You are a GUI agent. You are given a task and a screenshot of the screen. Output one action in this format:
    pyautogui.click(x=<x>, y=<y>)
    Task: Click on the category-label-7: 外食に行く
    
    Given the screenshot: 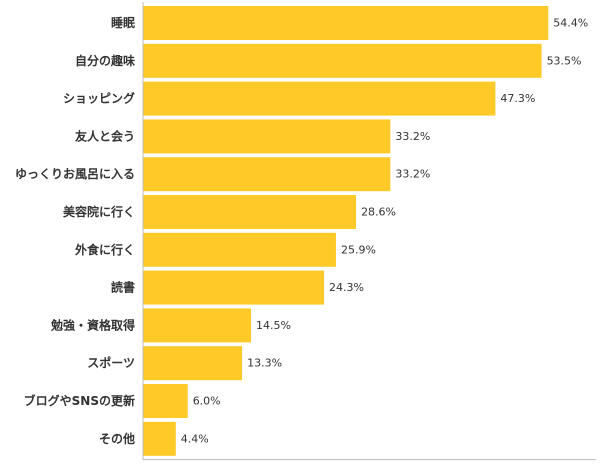 What is the action you would take?
    pyautogui.click(x=105, y=249)
    